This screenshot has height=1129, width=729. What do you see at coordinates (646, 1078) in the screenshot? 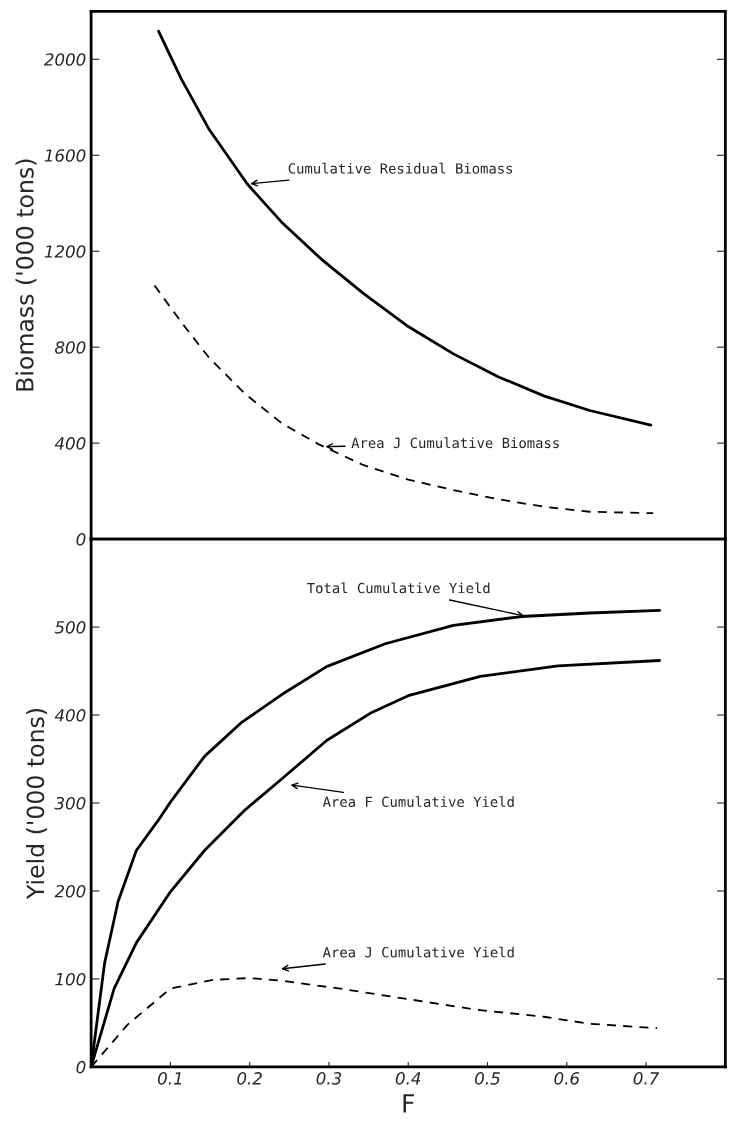
I see `x-tick-label: 0.7` at bounding box center [646, 1078].